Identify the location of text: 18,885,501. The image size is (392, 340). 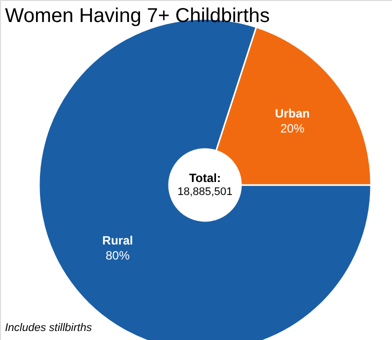
(205, 192).